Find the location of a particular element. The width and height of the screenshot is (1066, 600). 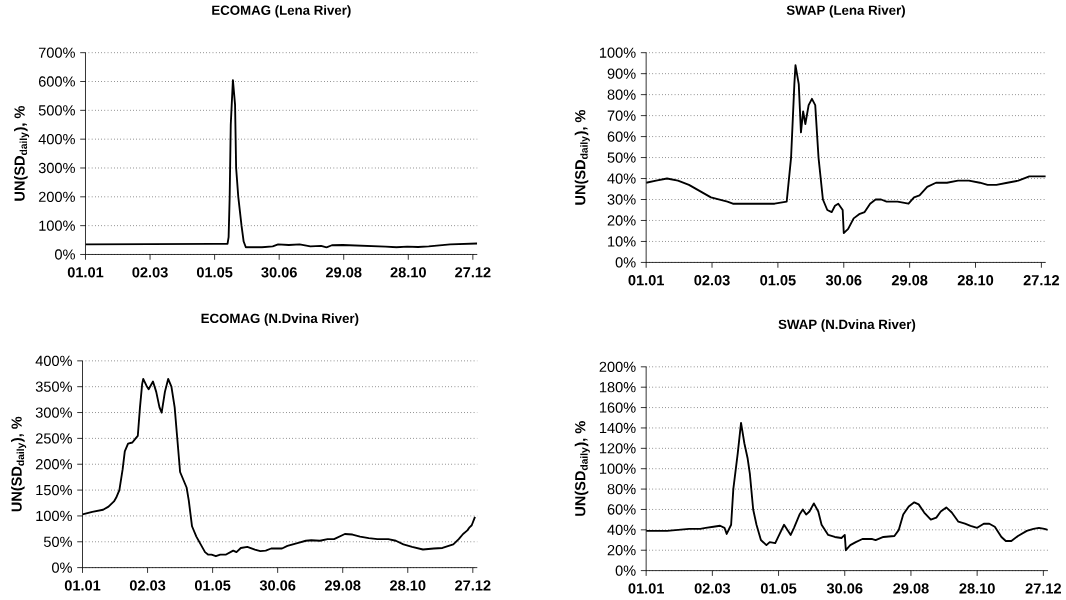

chart-title: ECOMAG (Lena River) is located at coordinates (281, 11).